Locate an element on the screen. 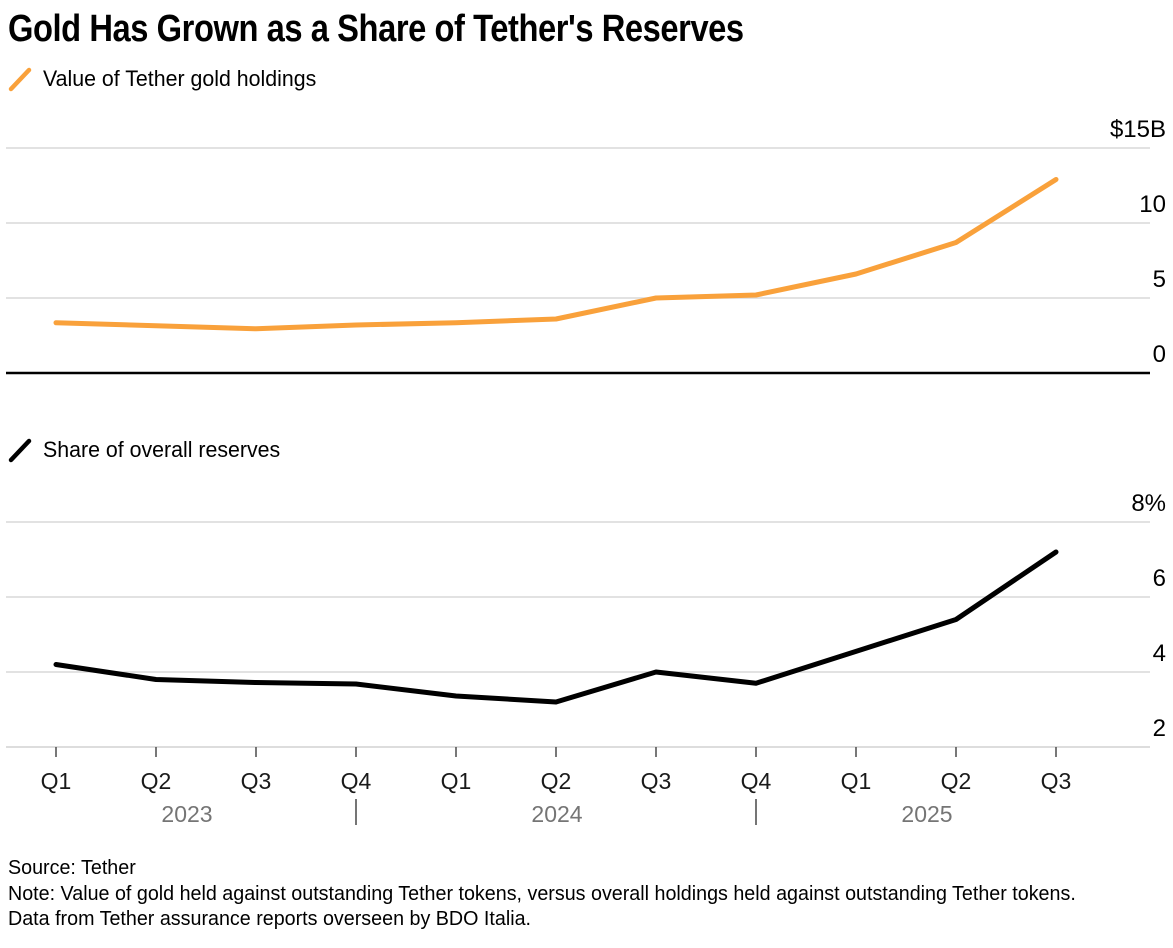 This screenshot has height=948, width=1173. legend-share-label: Share of overall reserves is located at coordinates (162, 449).